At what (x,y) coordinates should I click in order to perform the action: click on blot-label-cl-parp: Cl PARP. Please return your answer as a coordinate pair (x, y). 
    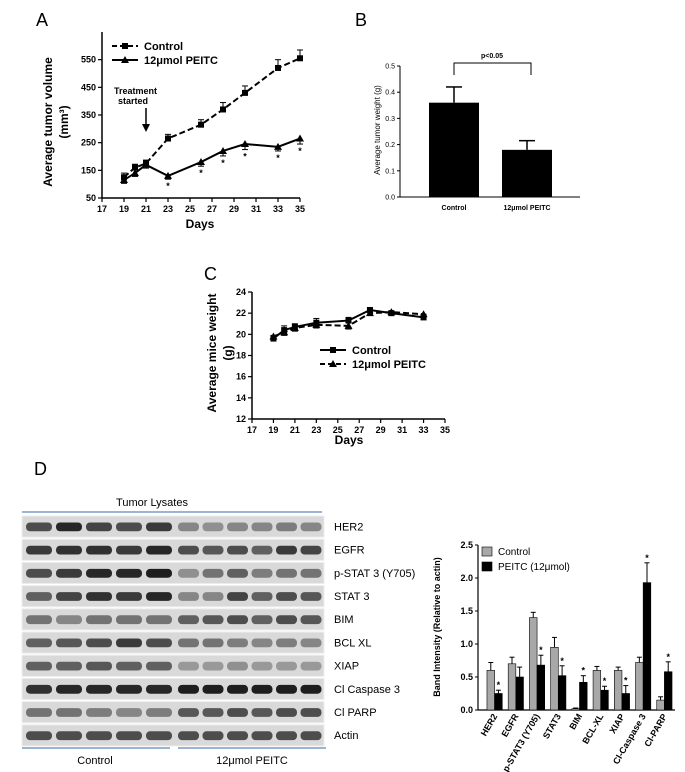
    Looking at the image, I should click on (355, 713).